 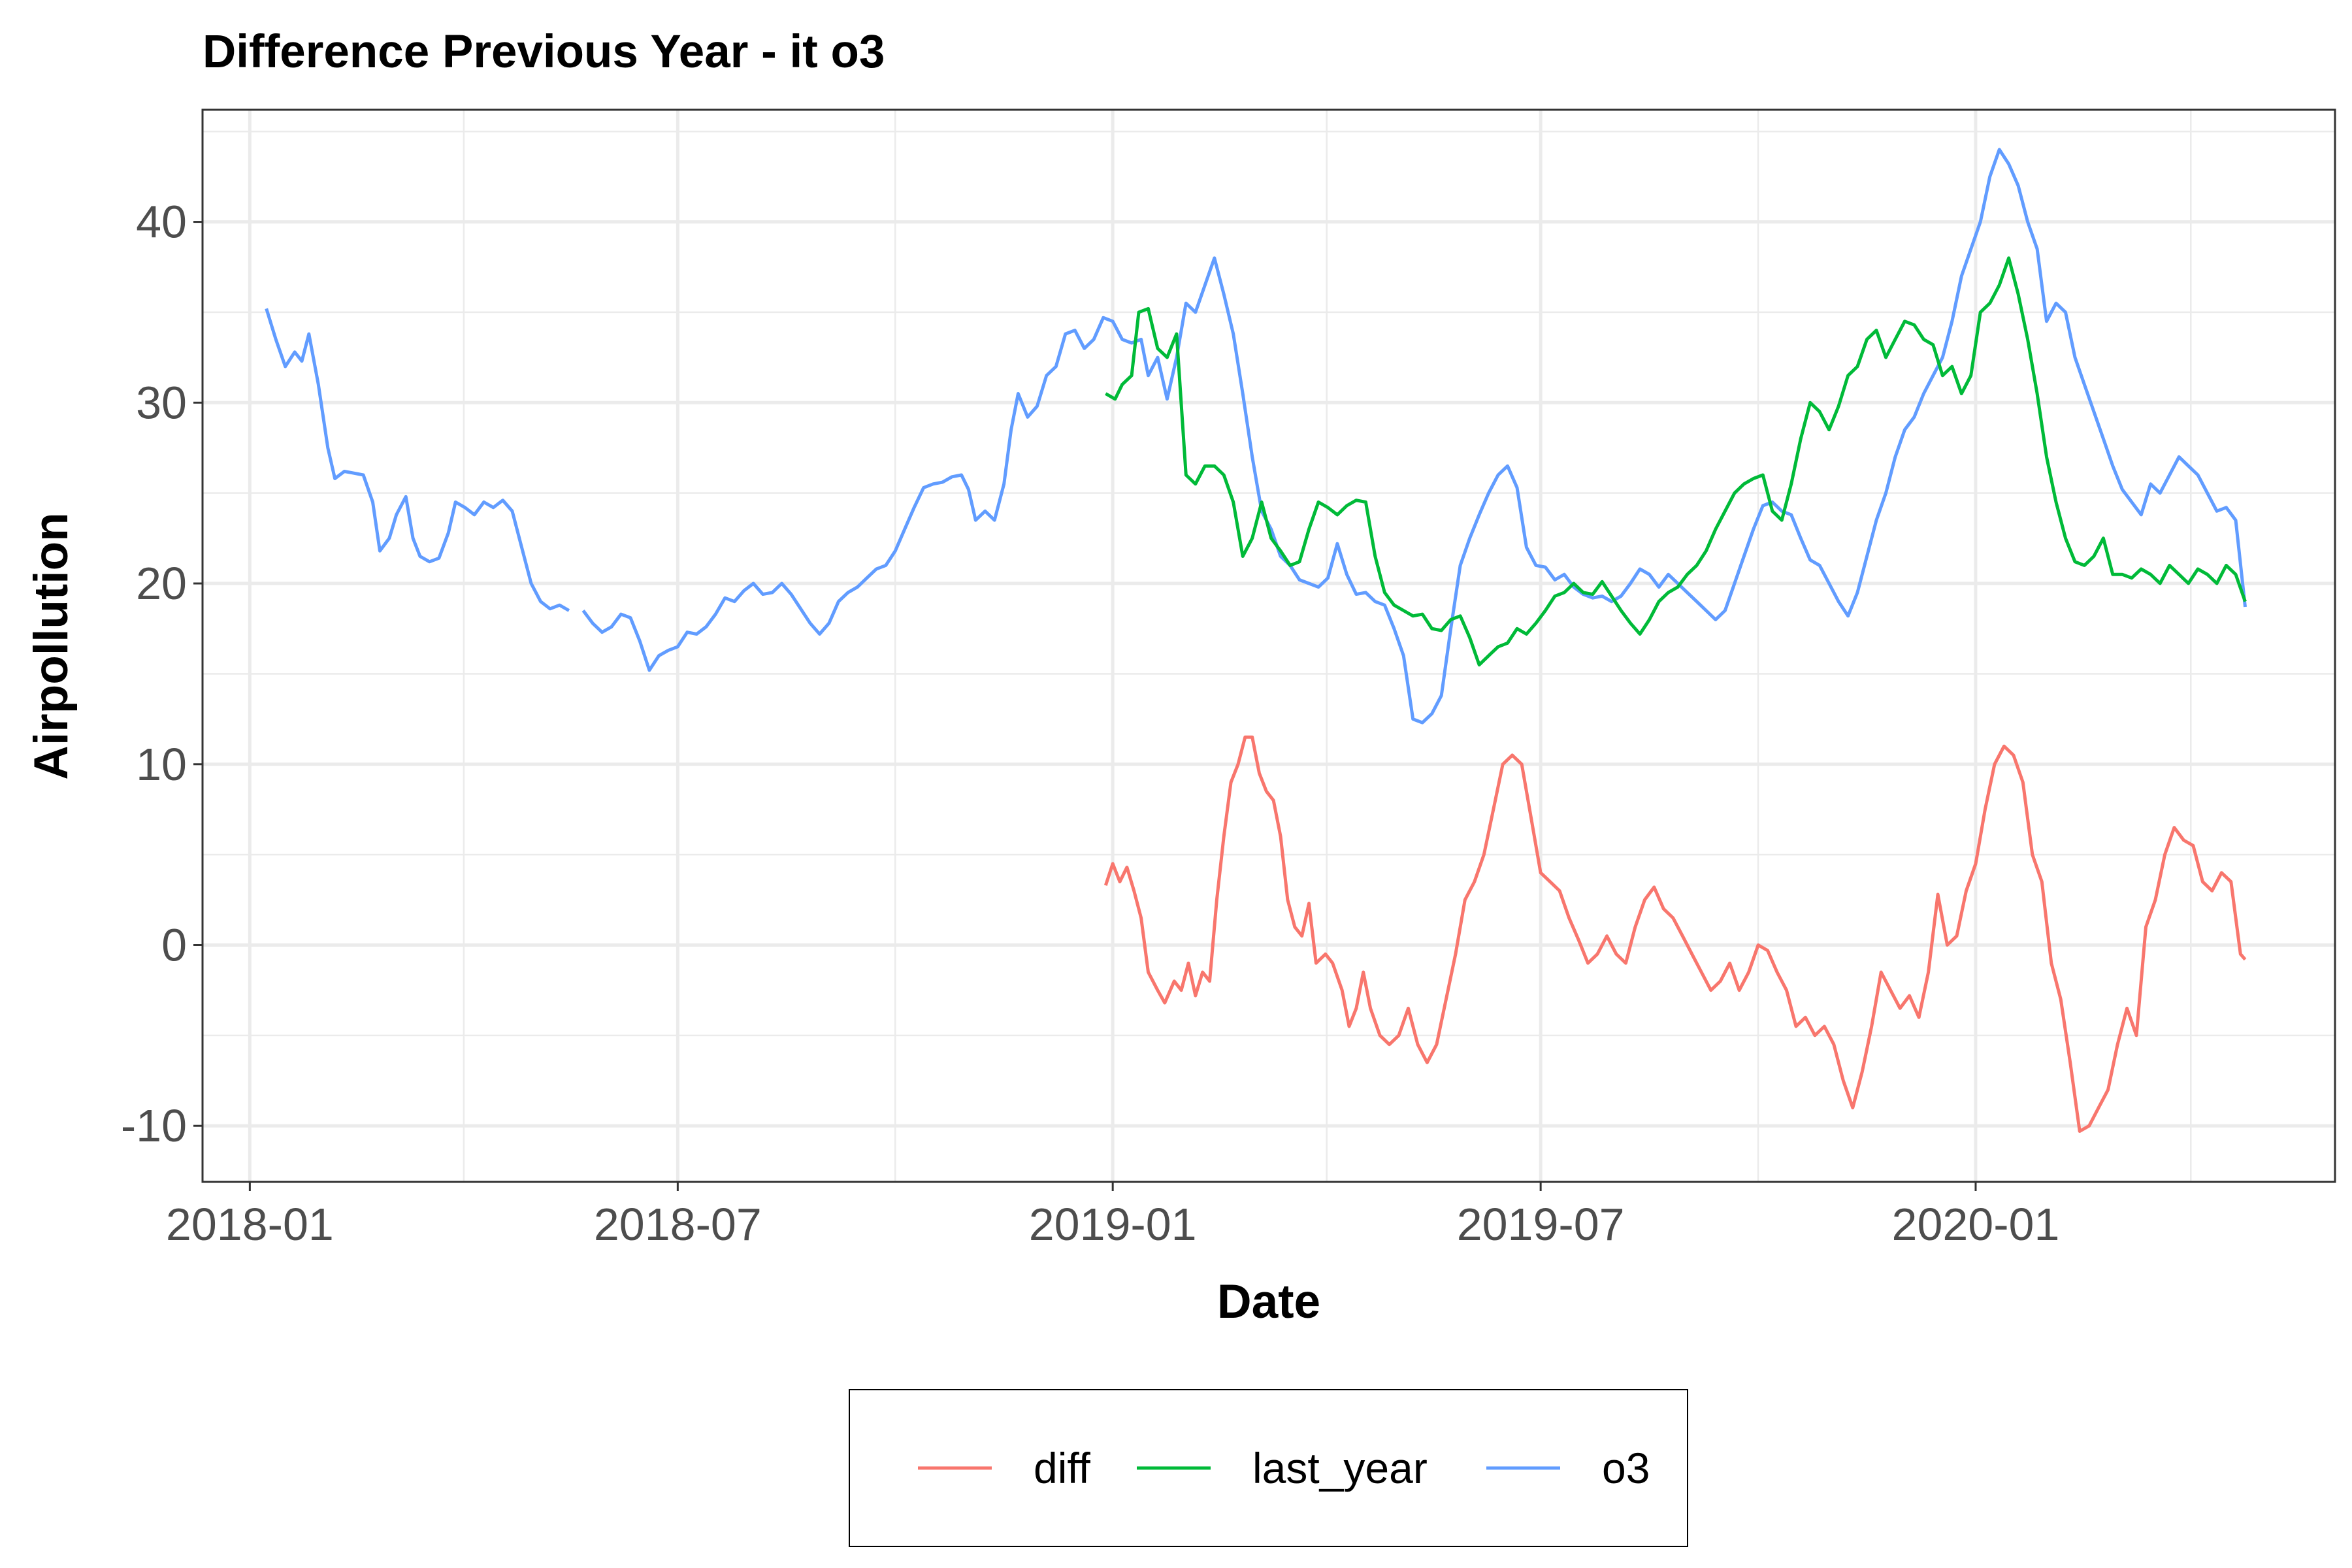 What do you see at coordinates (250, 1224) in the screenshot?
I see `x-tick-label: 2018-01` at bounding box center [250, 1224].